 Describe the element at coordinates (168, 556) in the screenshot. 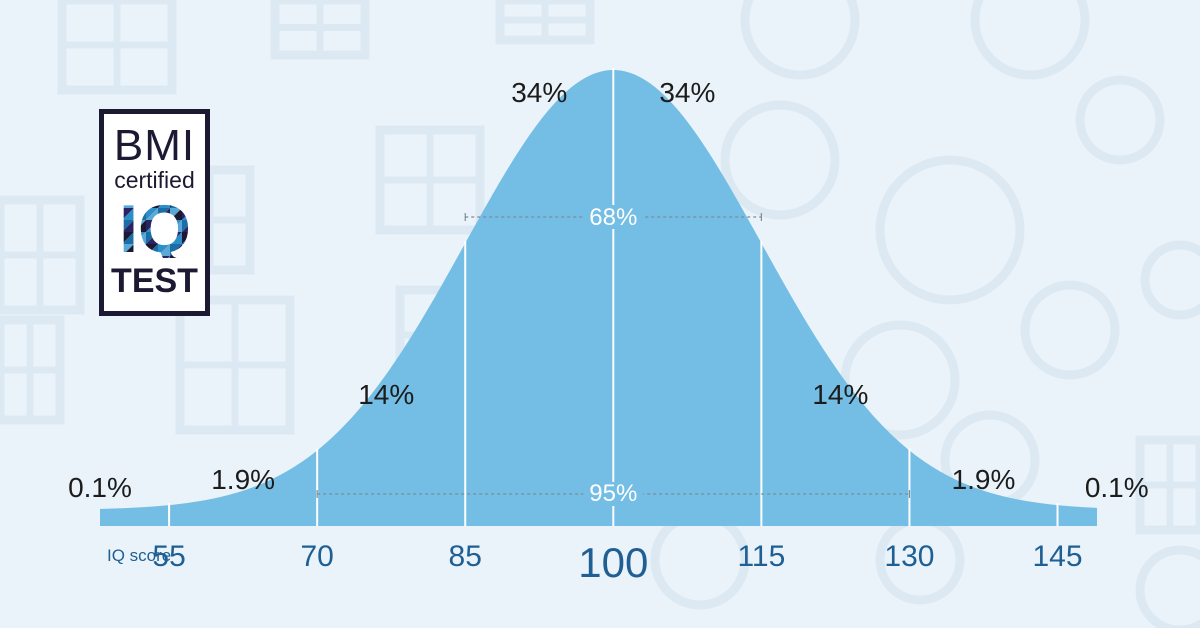

I see `tick-label-55: 55` at that location.